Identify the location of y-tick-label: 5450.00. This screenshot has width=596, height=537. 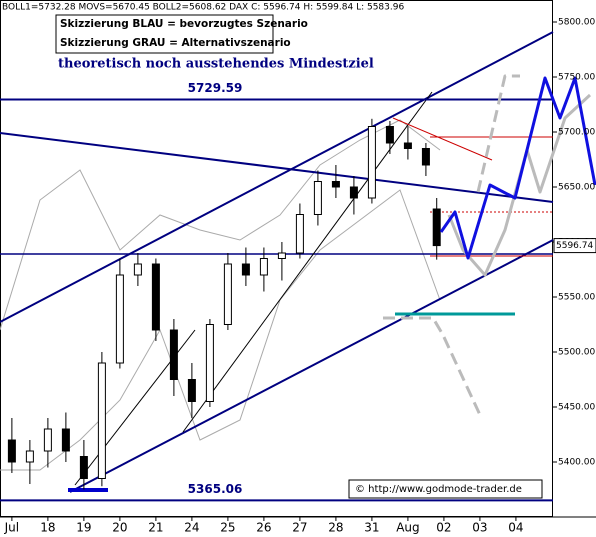
(576, 408).